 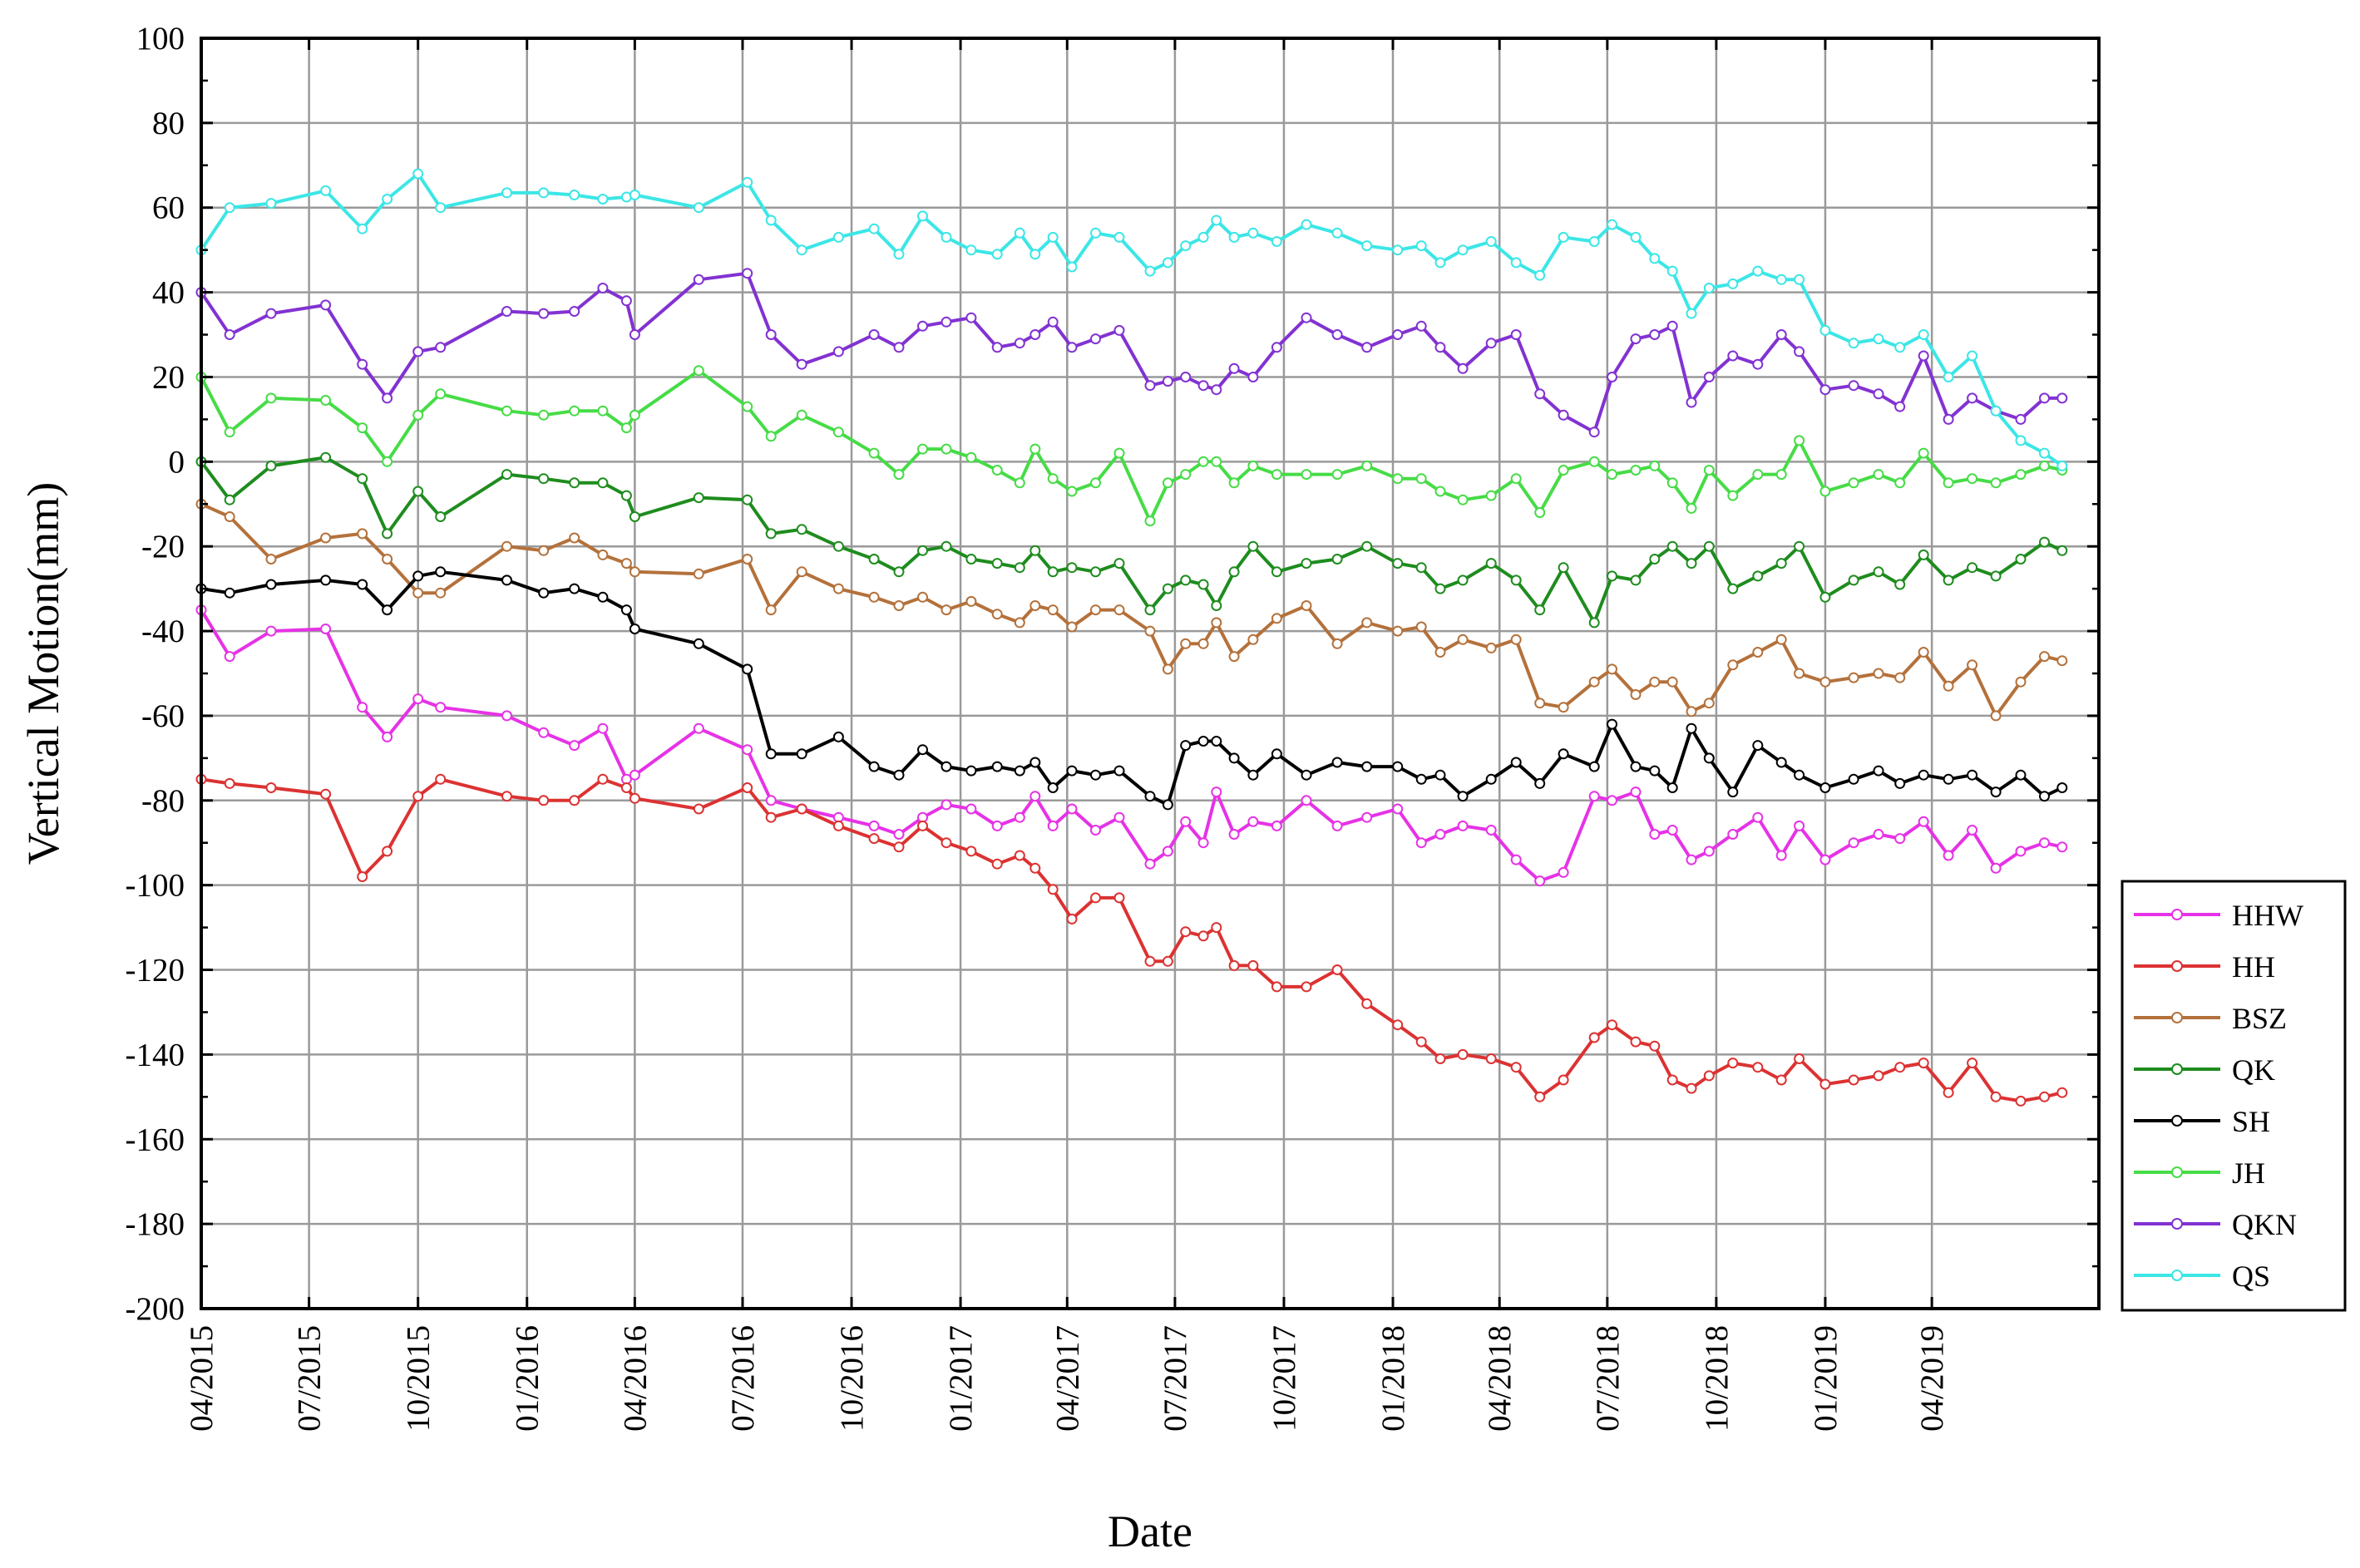 I want to click on x-tick-label: 01/2017, so click(x=961, y=1378).